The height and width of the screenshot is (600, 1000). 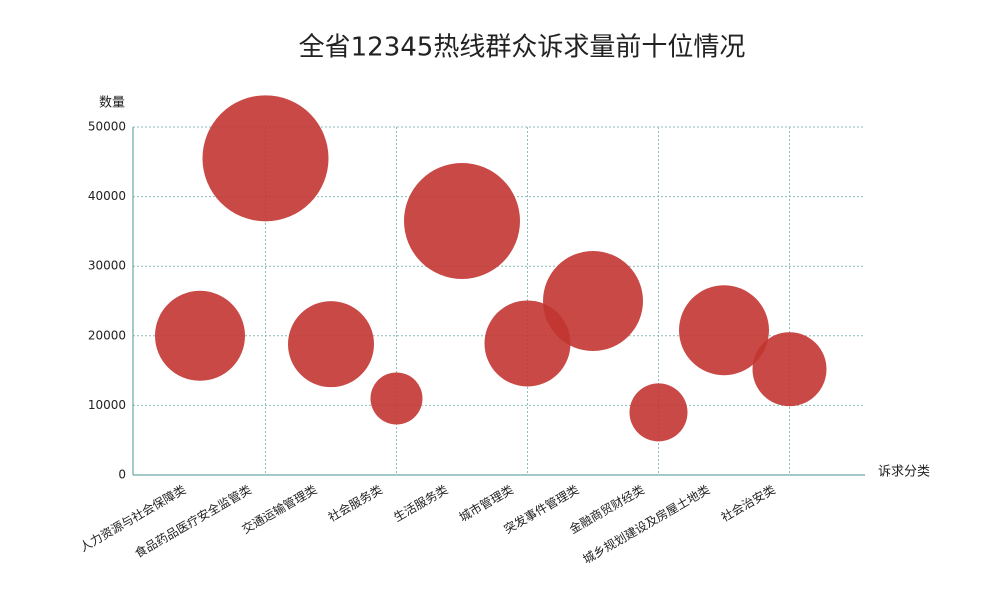 What do you see at coordinates (485, 503) in the screenshot?
I see `x-tick-label: 城市管理类` at bounding box center [485, 503].